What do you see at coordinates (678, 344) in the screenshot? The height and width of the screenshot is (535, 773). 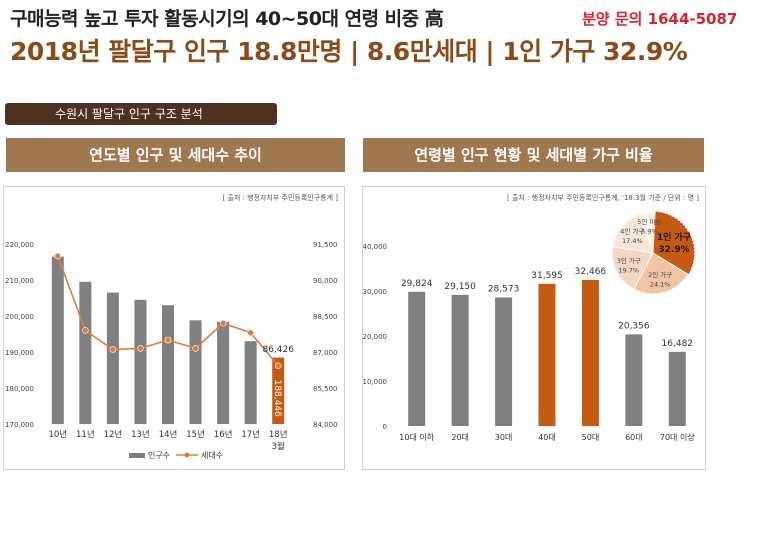 I see `age-value-label: 16,482` at bounding box center [678, 344].